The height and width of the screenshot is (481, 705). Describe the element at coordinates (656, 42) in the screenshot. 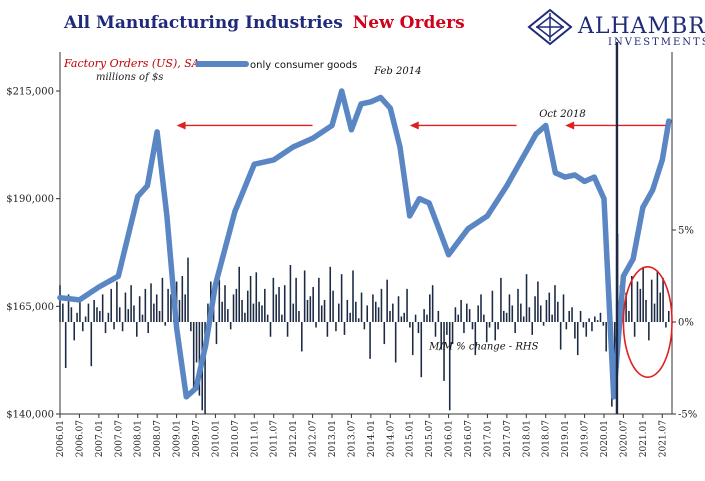

I see `logo-subtitle: INVESTMENTS` at that location.